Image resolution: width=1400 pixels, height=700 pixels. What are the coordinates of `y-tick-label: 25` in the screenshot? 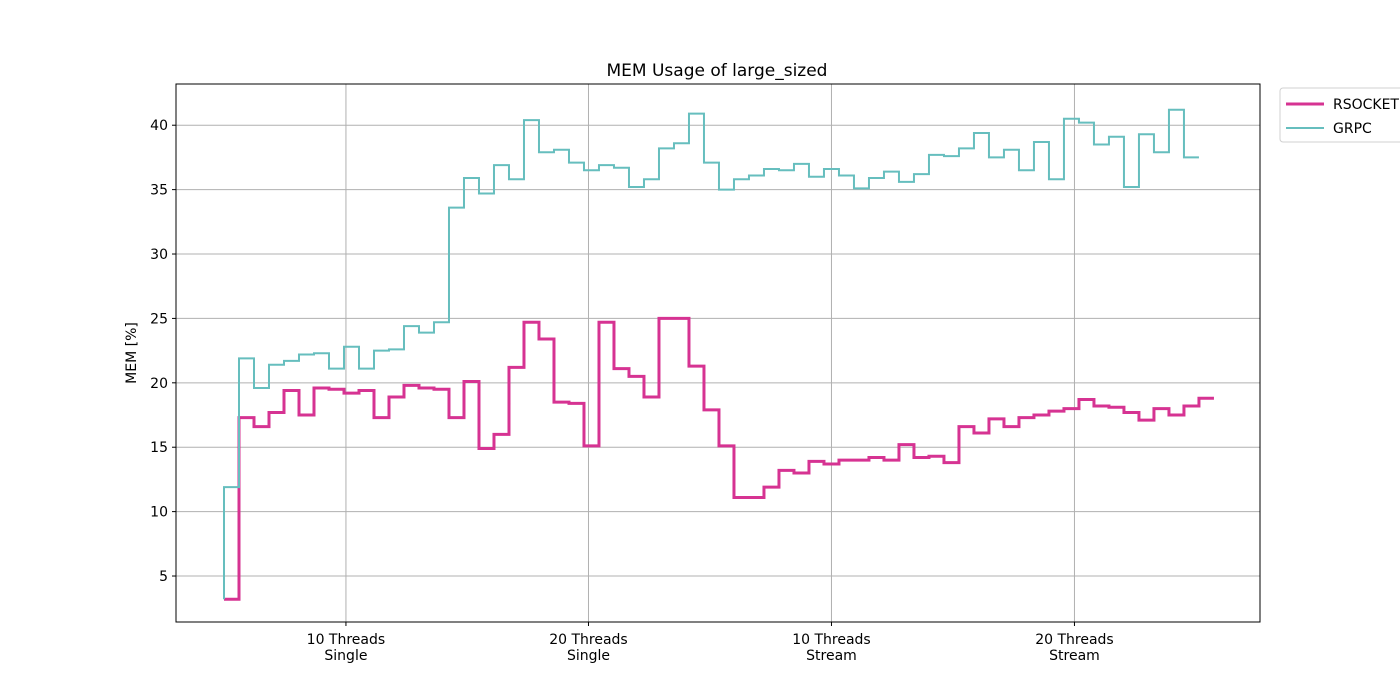 It's located at (159, 319).